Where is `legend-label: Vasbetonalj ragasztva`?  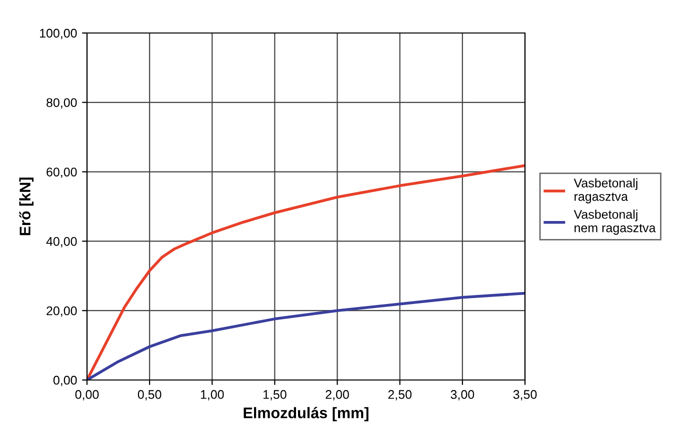
legend-label: Vasbetonalj ragasztva is located at coordinates (606, 191).